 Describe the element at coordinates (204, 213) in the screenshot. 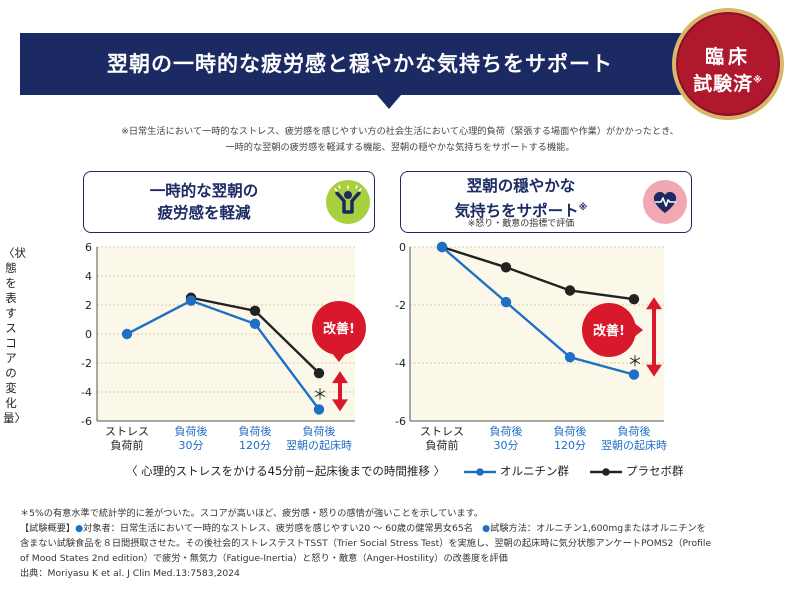

I see `left-card-title-line2: 疲労感を軽減` at that location.